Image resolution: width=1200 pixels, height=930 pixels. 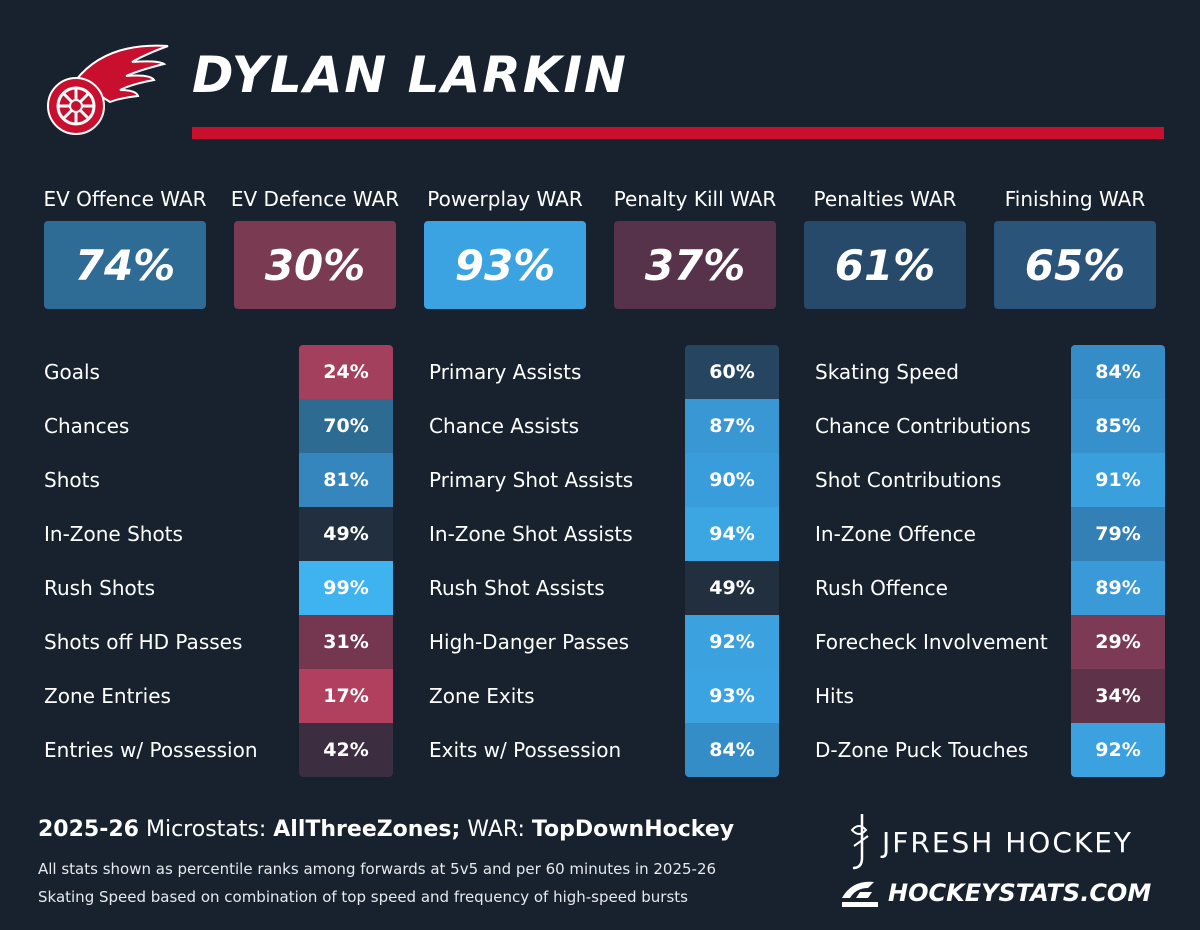 What do you see at coordinates (151, 750) in the screenshot?
I see `stat-label: Entries w/ Possession` at bounding box center [151, 750].